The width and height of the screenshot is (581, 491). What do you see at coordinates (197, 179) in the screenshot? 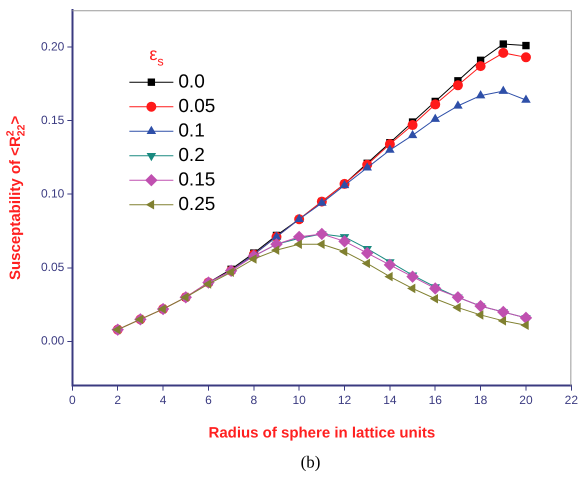
I see `legend-label: 0.15` at bounding box center [197, 179].